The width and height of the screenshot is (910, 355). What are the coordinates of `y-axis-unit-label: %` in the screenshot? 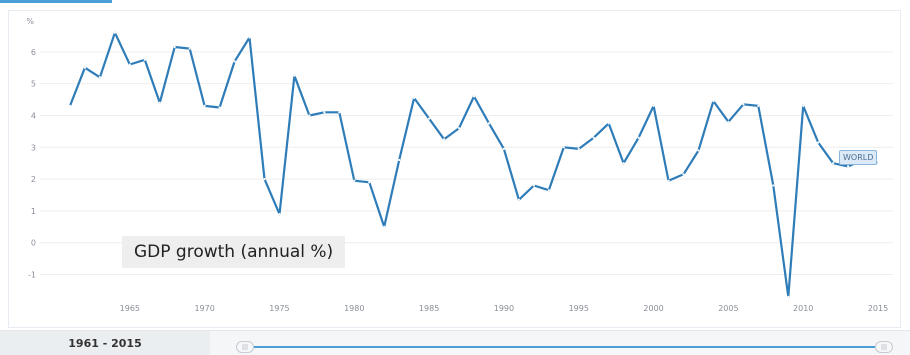 It's located at (30, 21).